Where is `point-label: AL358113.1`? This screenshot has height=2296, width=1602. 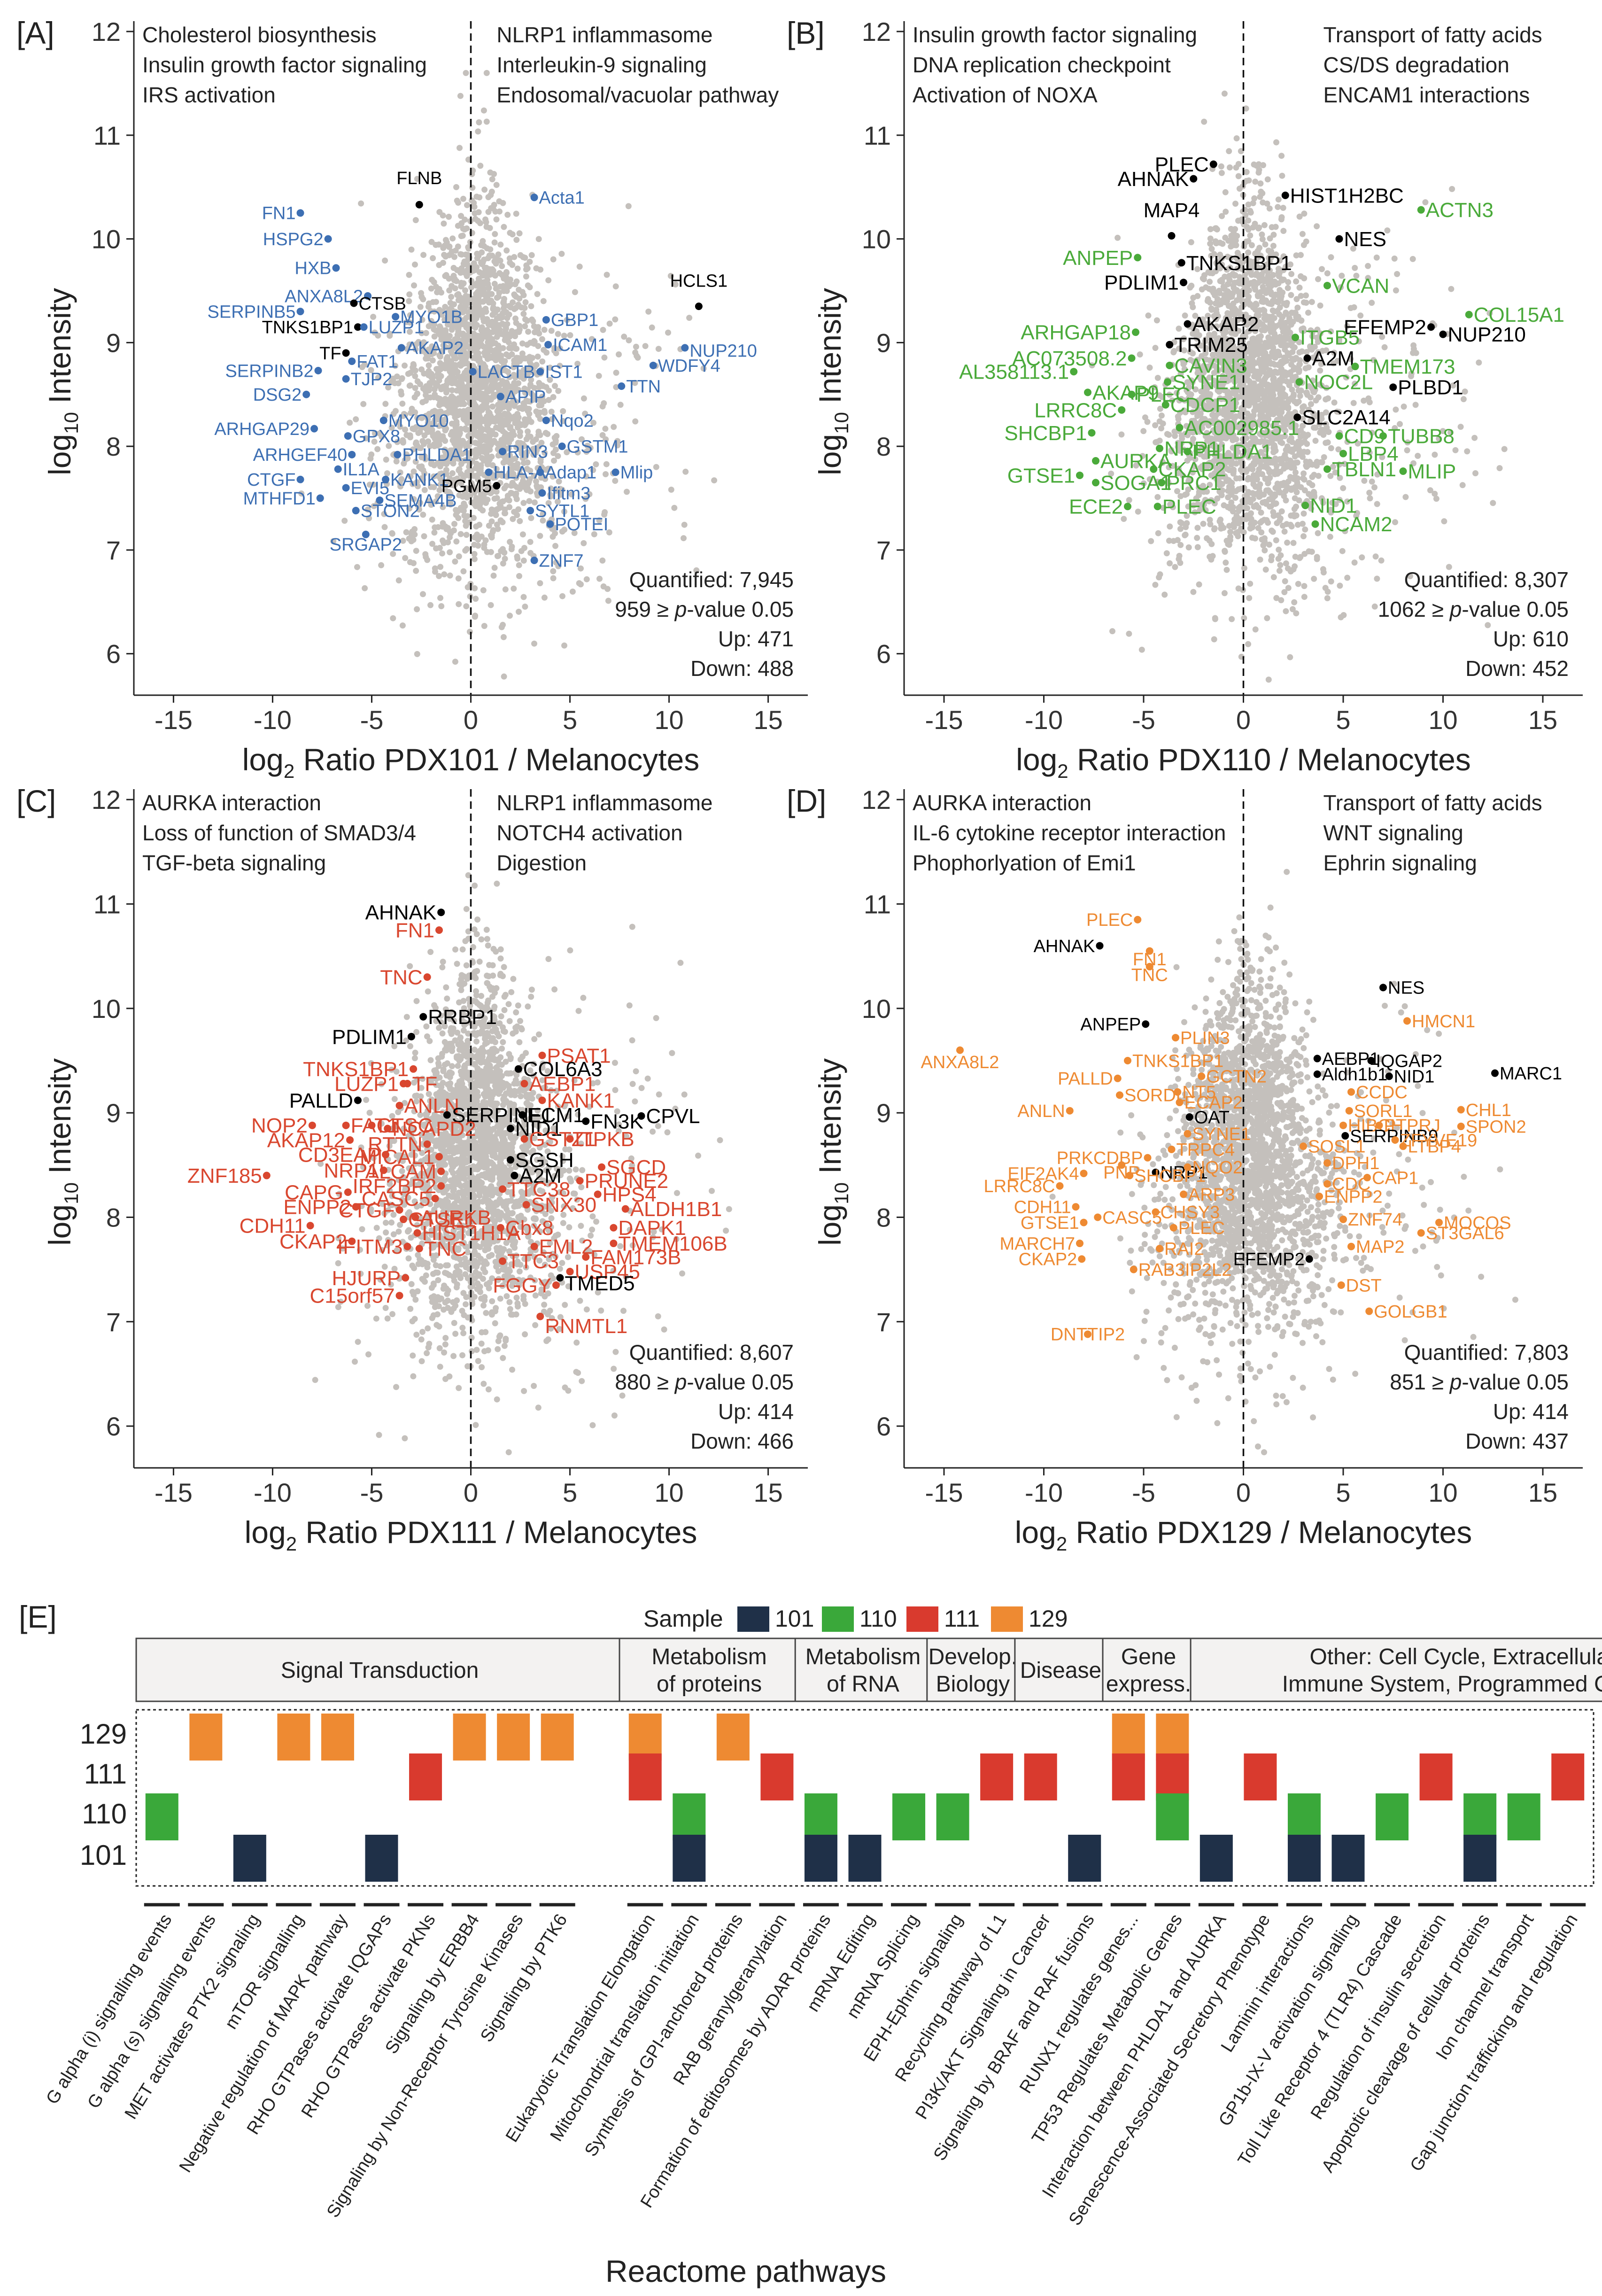
point-label: AL358113.1 is located at coordinates (1014, 372).